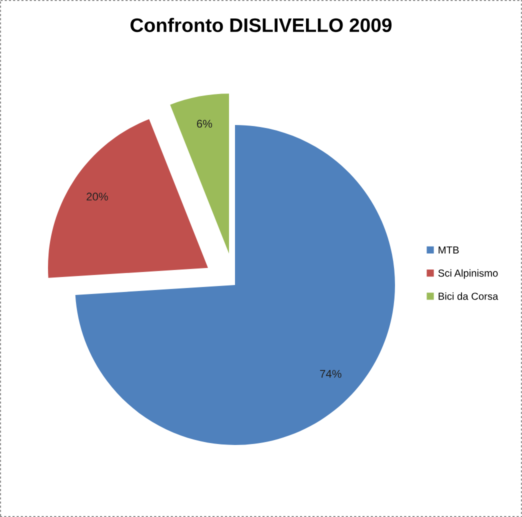 This screenshot has height=517, width=522. Describe the element at coordinates (468, 274) in the screenshot. I see `legend-label: Sci Alpinismo` at that location.